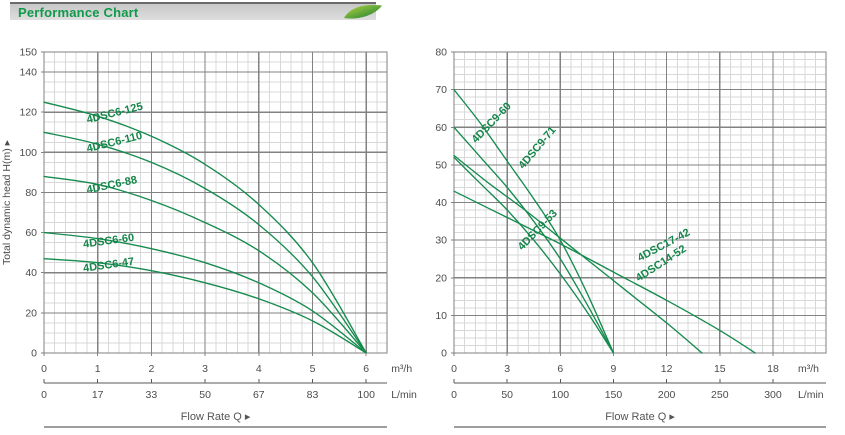 The height and width of the screenshot is (435, 845). What do you see at coordinates (98, 369) in the screenshot?
I see `x-tick-label: 1` at bounding box center [98, 369].